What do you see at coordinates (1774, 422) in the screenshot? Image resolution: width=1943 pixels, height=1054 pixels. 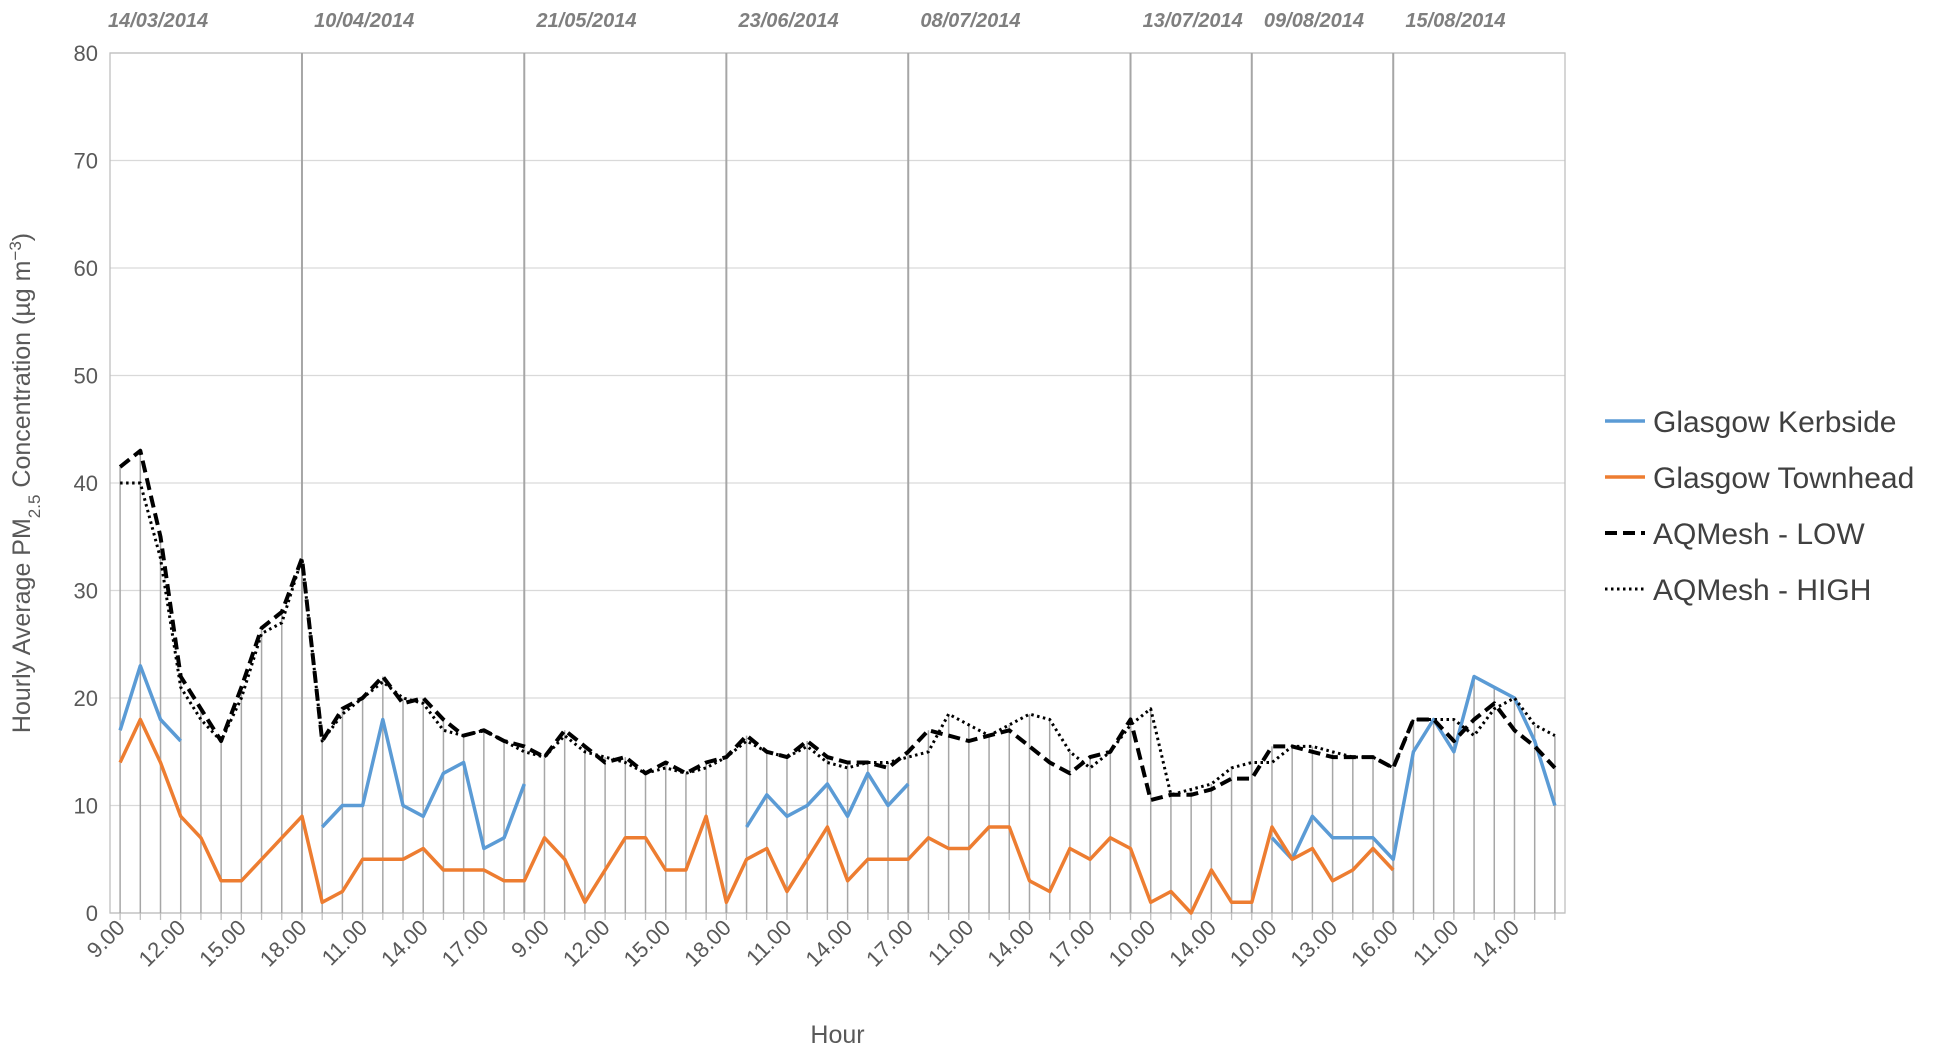 I see `legend-label: Glasgow Kerbside` at bounding box center [1774, 422].